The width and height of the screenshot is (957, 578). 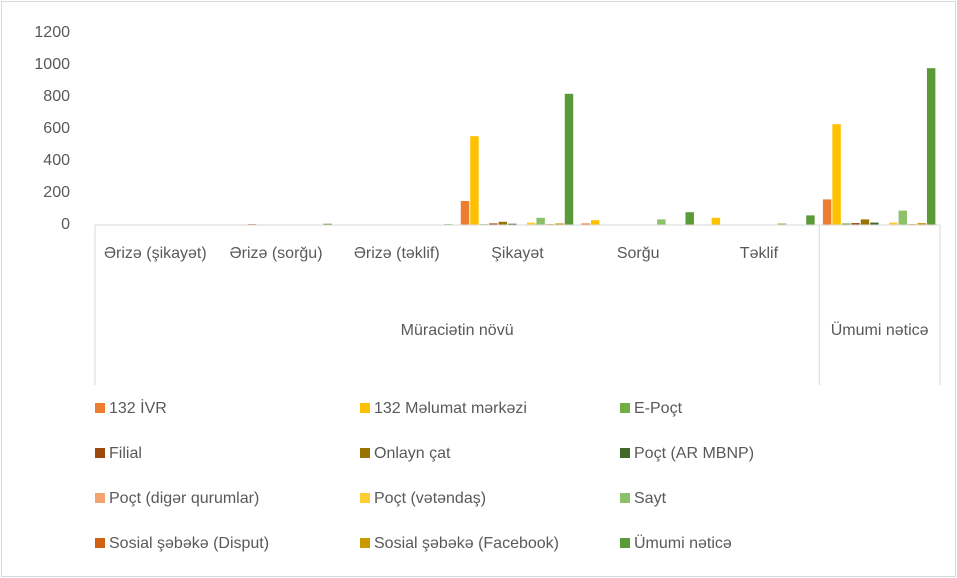 I want to click on legend-item: Poçt (vətəndaş), so click(x=423, y=499).